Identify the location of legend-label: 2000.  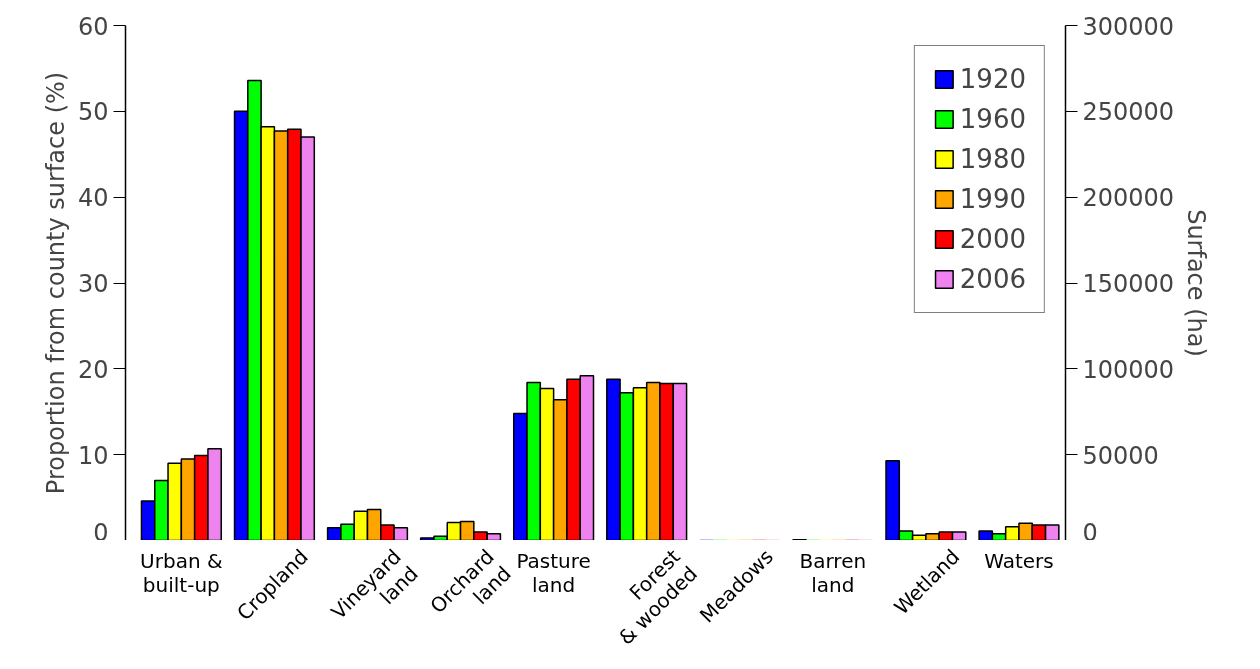
(992, 239).